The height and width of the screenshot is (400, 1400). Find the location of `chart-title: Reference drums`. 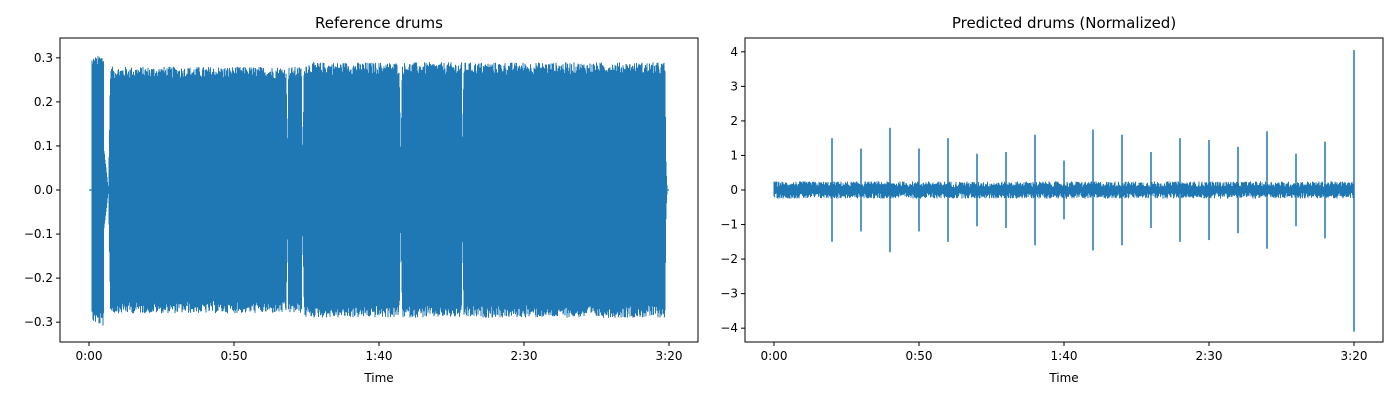

chart-title: Reference drums is located at coordinates (379, 23).